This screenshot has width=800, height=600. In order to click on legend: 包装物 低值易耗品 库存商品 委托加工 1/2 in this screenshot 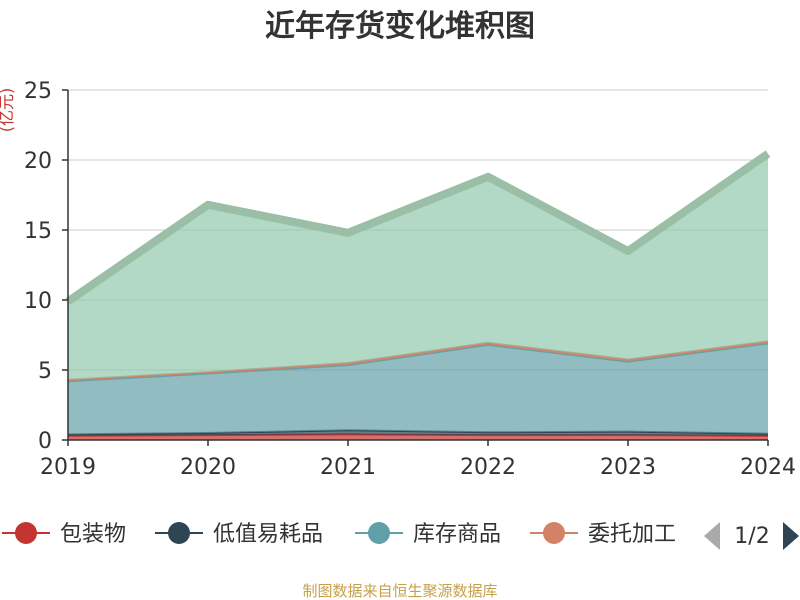, I will do `click(400, 536)`.